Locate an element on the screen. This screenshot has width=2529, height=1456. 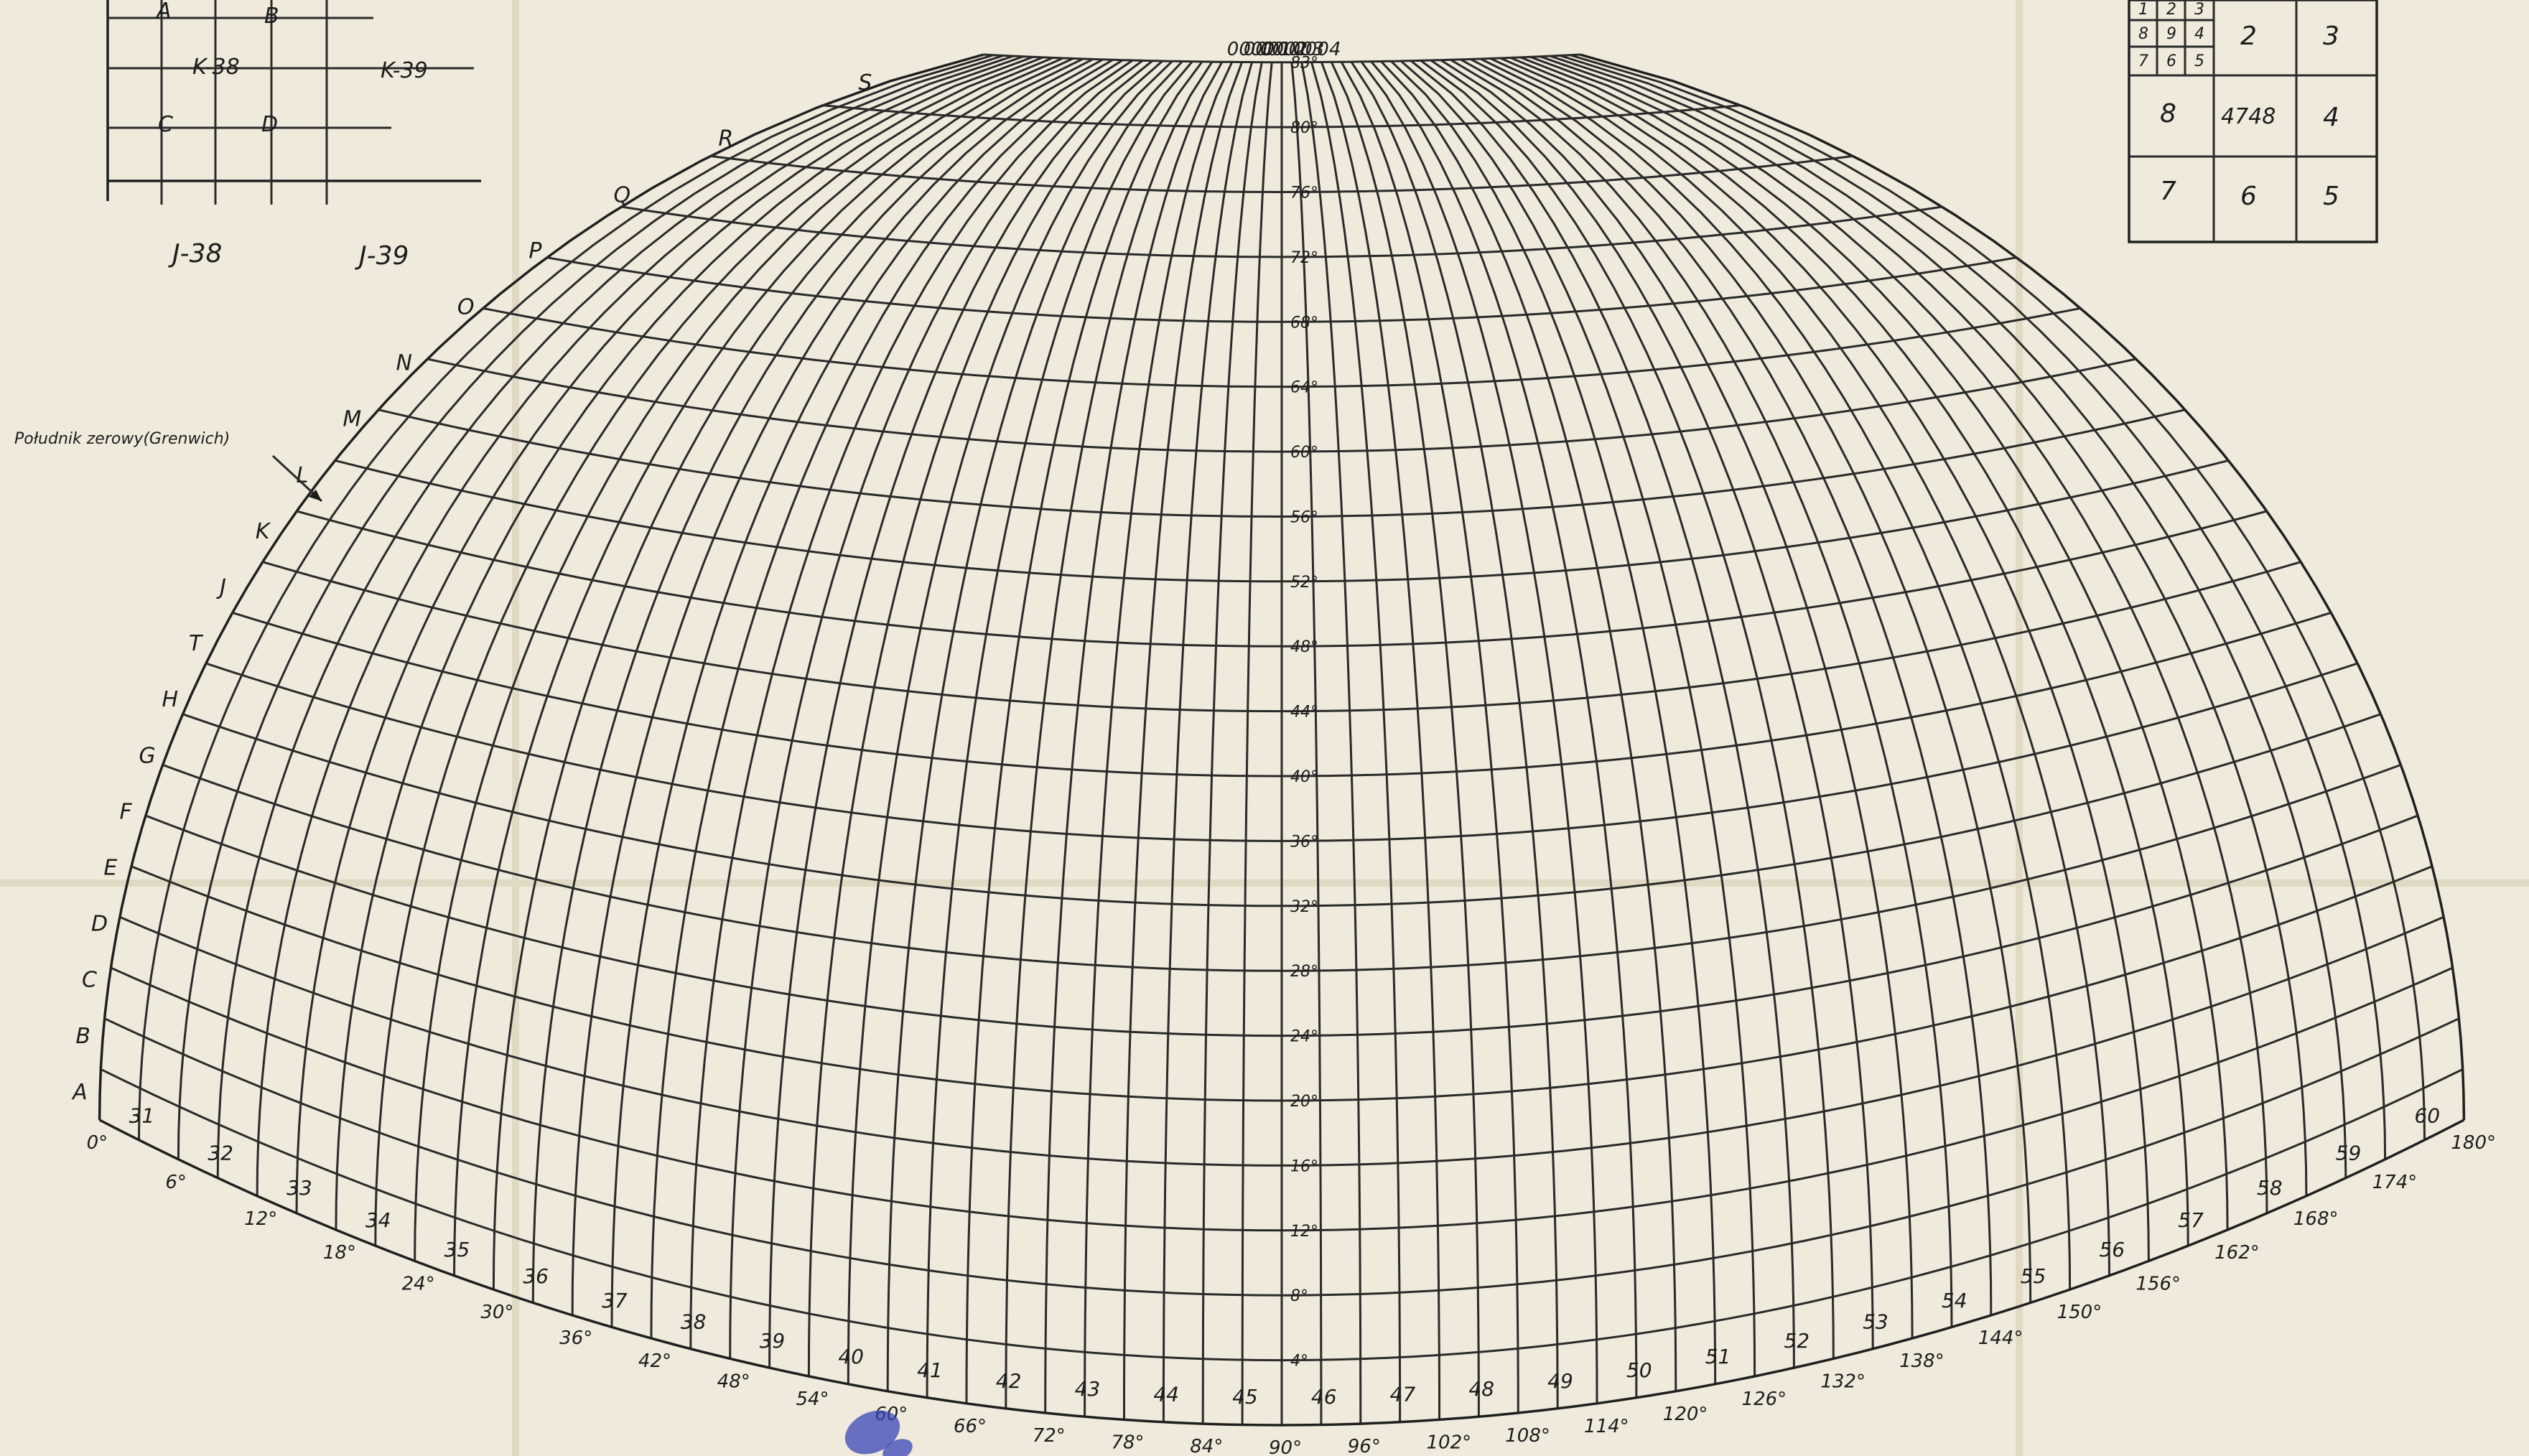
division-small-cell: 8 is located at coordinates (2143, 34).